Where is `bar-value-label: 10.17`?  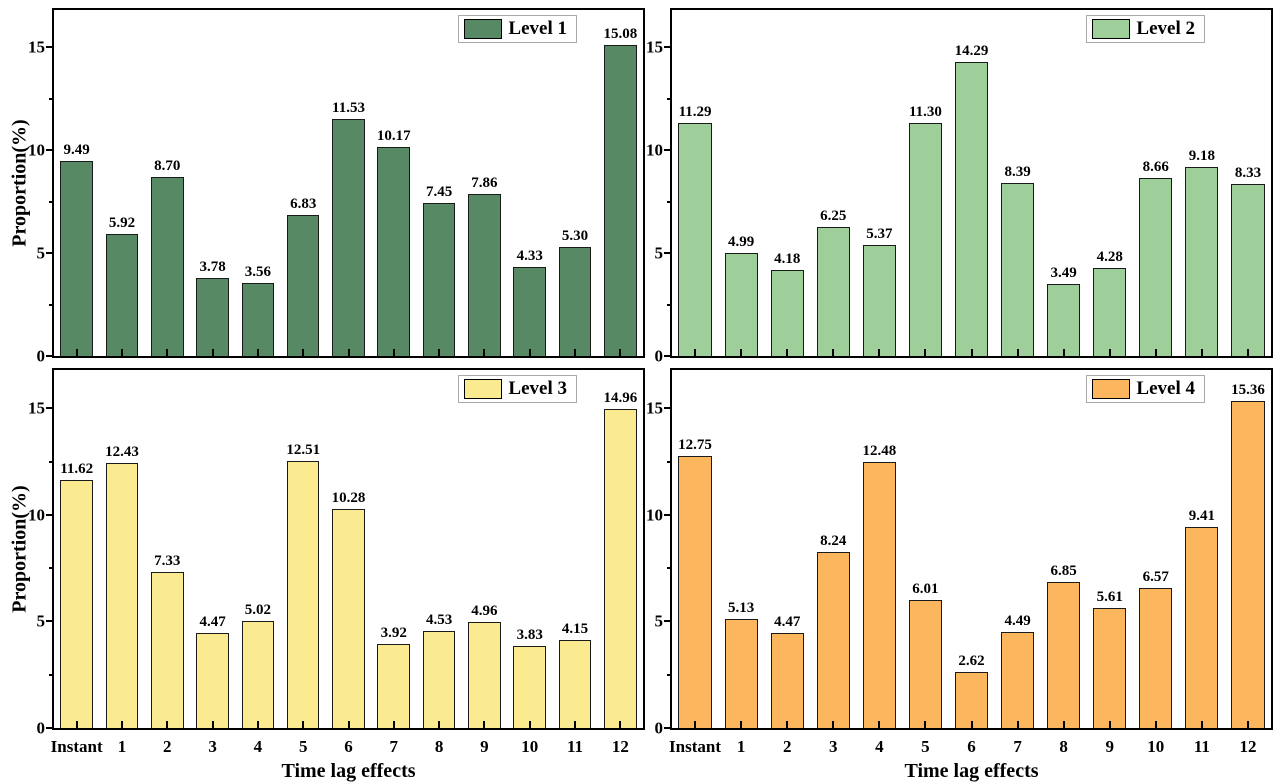
bar-value-label: 10.17 is located at coordinates (393, 135).